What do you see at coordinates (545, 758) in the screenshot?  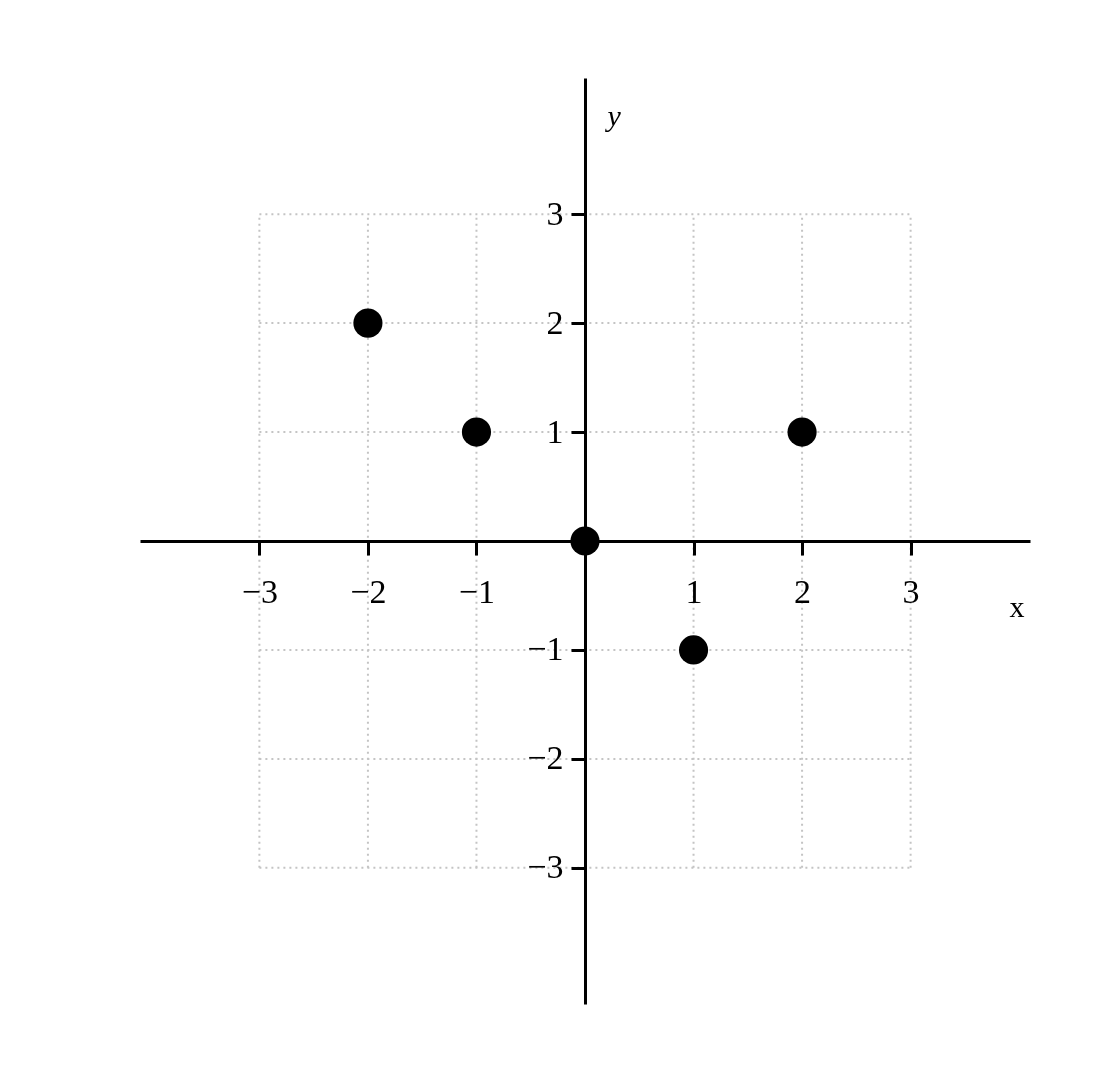 I see `y-tick-label: −2` at bounding box center [545, 758].